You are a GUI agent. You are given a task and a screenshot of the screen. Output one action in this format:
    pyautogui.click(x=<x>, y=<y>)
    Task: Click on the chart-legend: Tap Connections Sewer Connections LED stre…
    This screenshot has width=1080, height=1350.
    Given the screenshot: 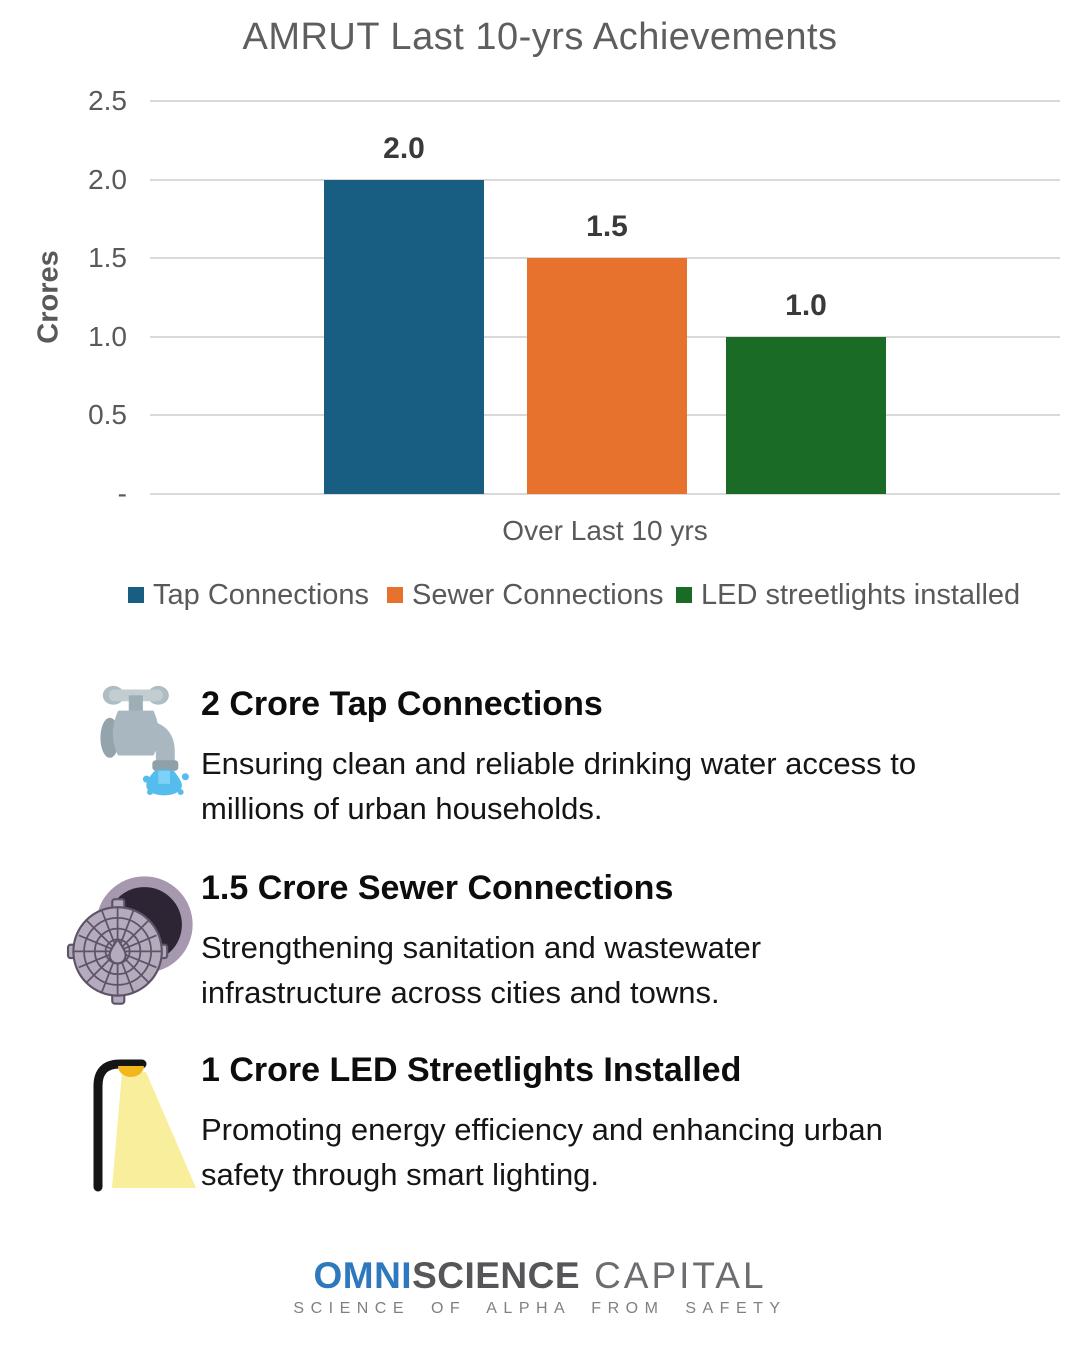 What is the action you would take?
    pyautogui.click(x=540, y=595)
    